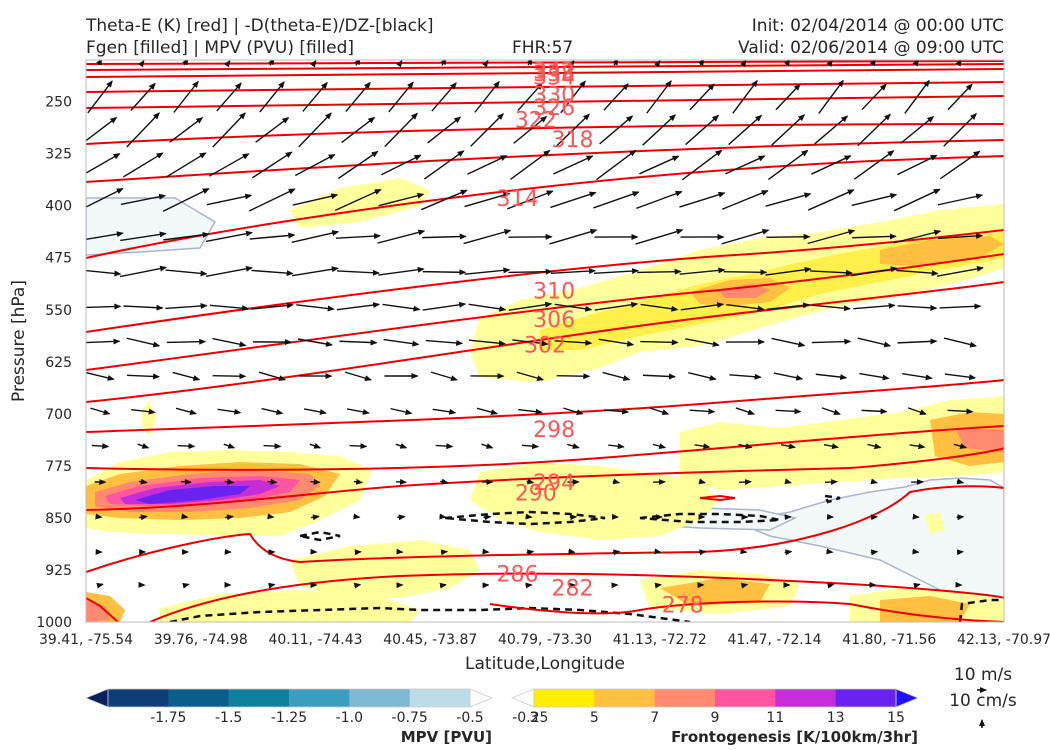 The width and height of the screenshot is (1050, 750). Describe the element at coordinates (536, 493) in the screenshot. I see `theta-e-label: 290` at that location.